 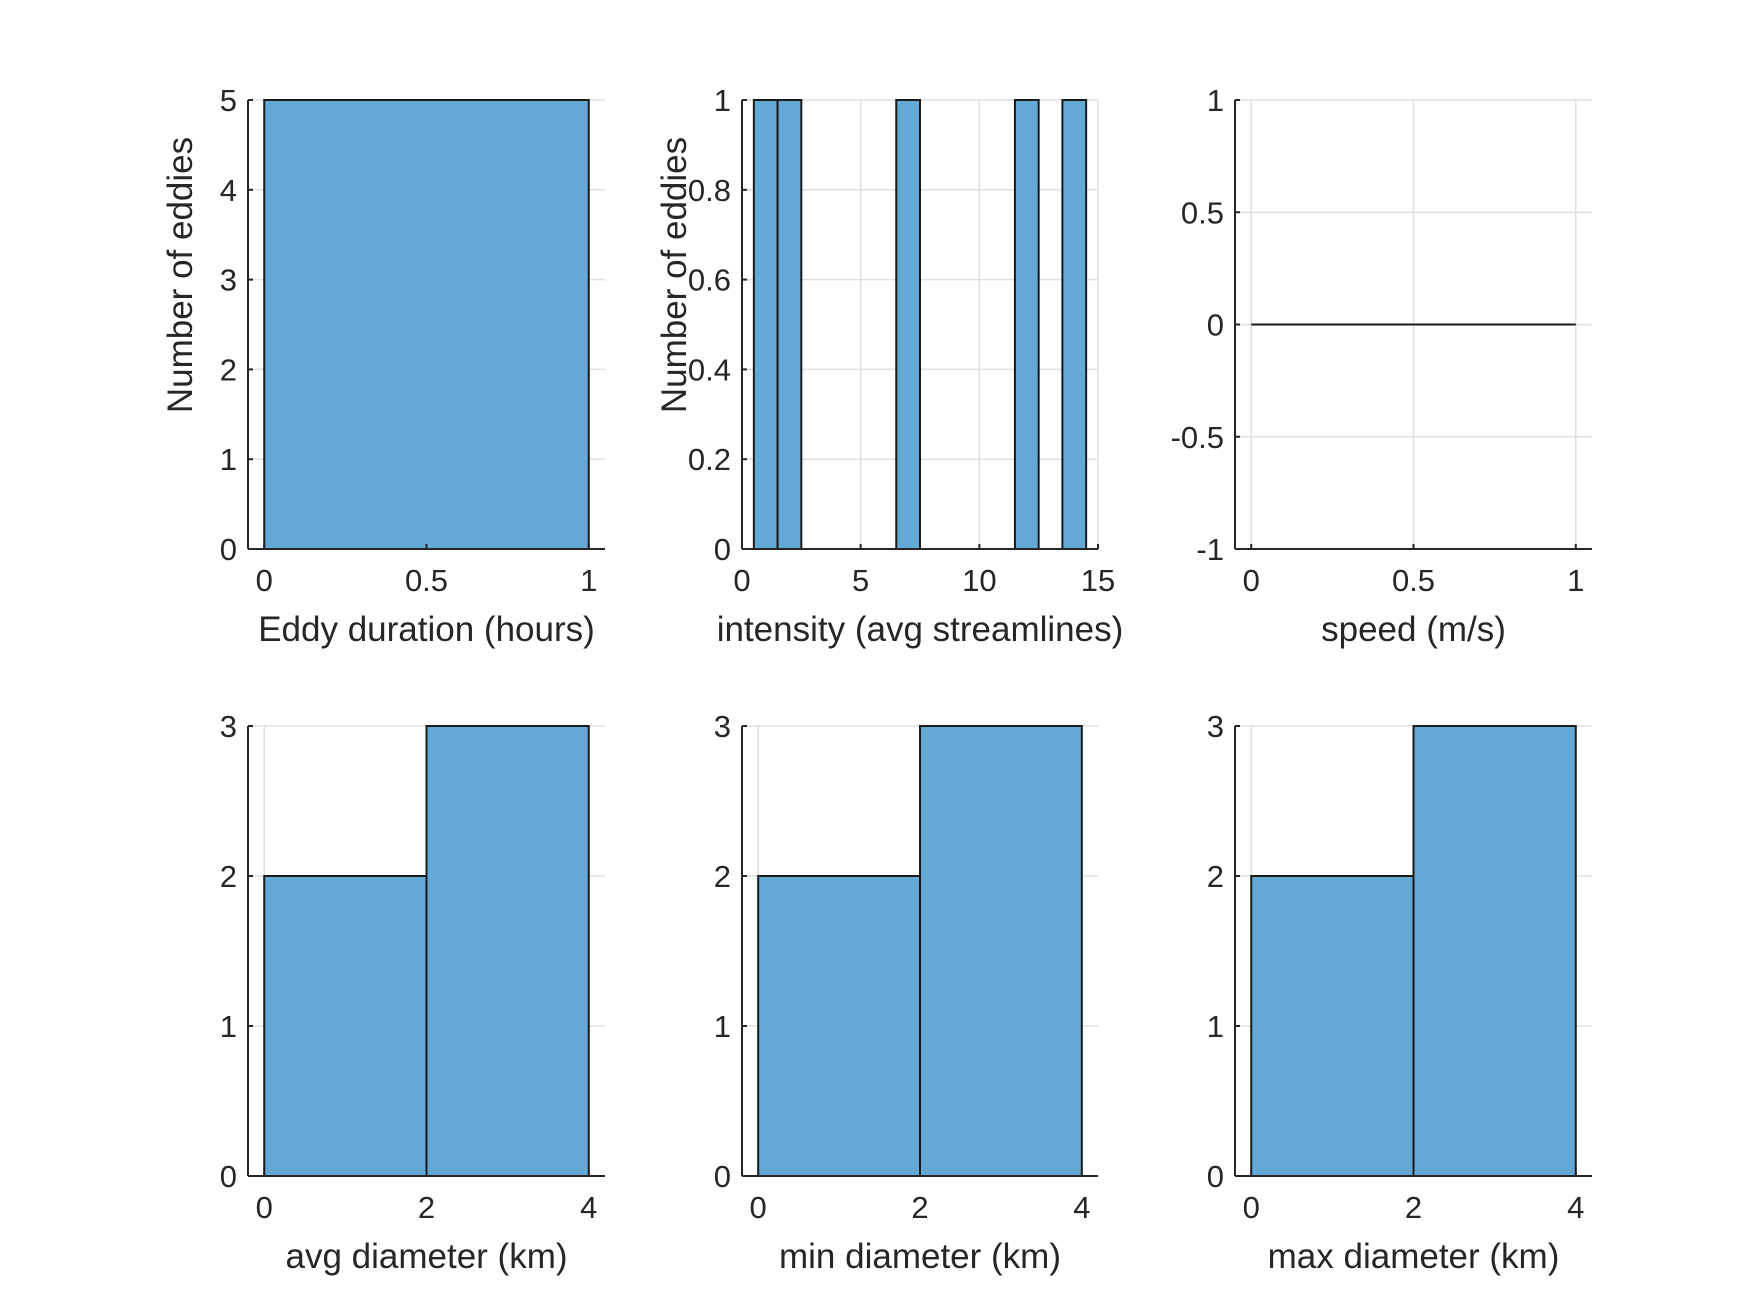 I want to click on x-axis-label: avg diameter (km), so click(x=426, y=1256).